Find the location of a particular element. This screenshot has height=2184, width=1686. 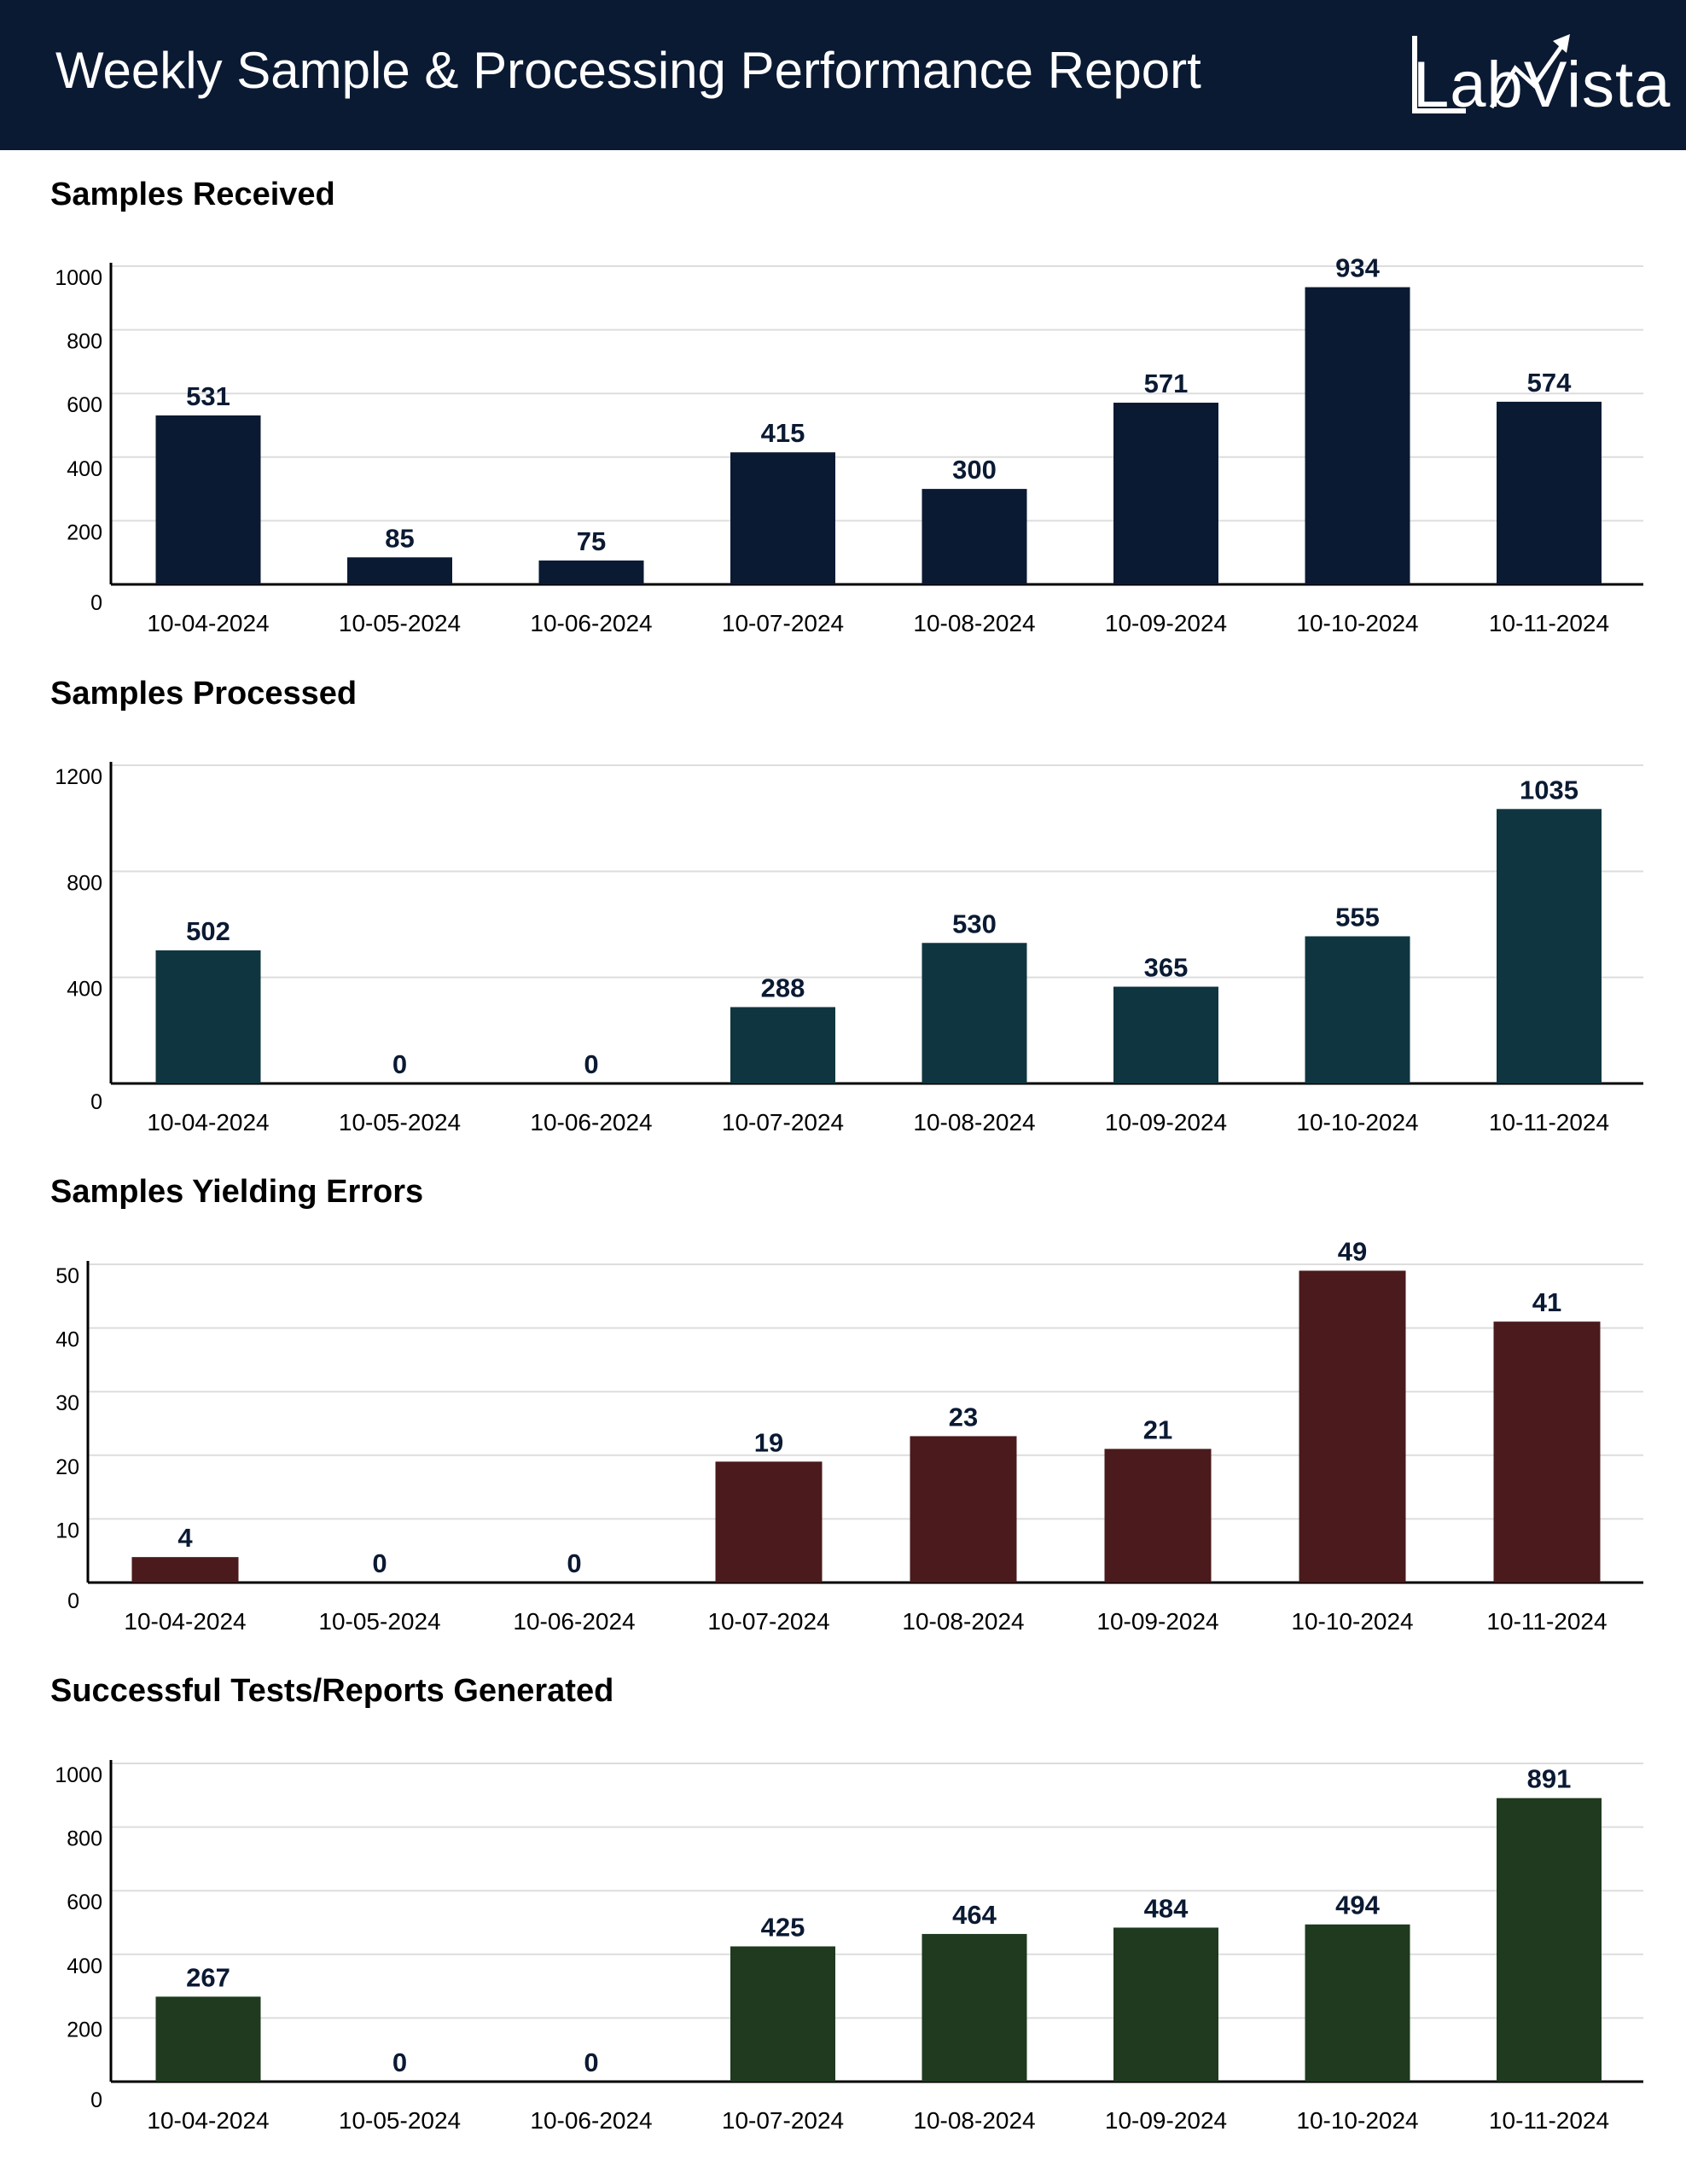

bar-value-label: 49 is located at coordinates (1353, 1251).